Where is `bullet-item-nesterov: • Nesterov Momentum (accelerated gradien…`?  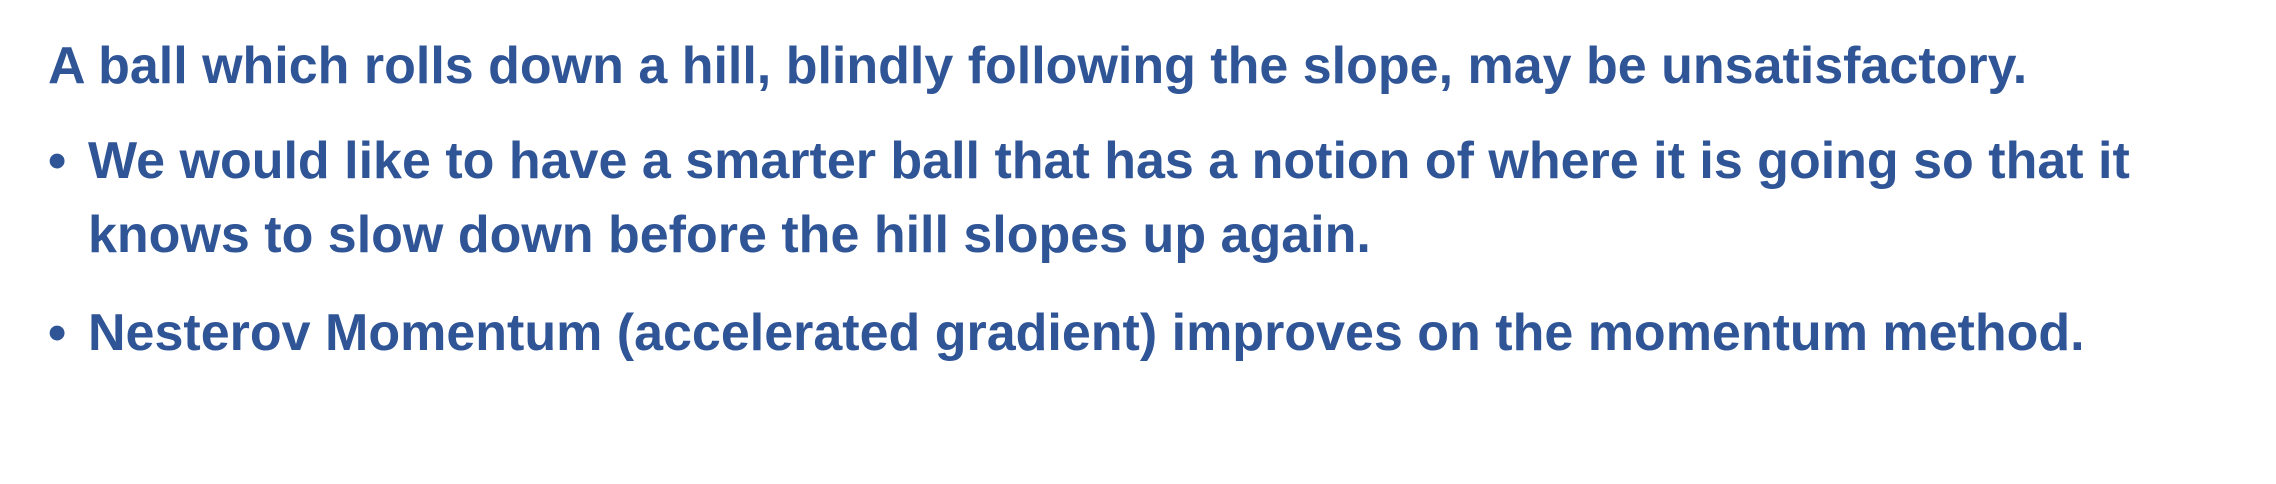 bullet-item-nesterov: • Nesterov Momentum (accelerated gradien… is located at coordinates (1148, 333).